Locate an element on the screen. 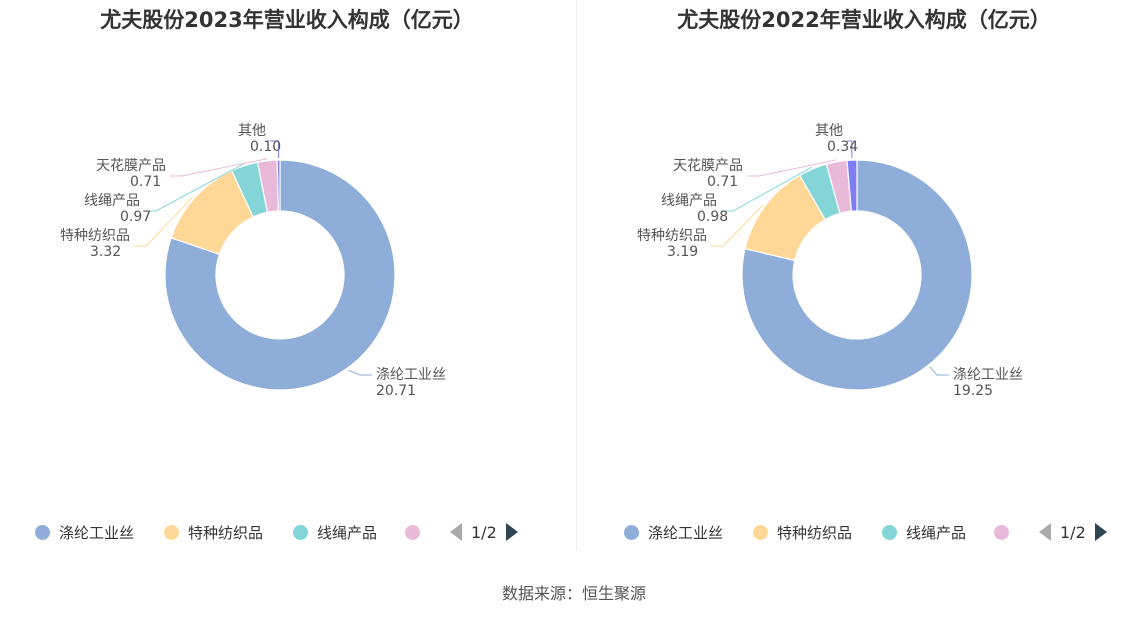 Image resolution: width=1148 pixels, height=619 pixels. slice-label-value: 0.34 is located at coordinates (842, 147).